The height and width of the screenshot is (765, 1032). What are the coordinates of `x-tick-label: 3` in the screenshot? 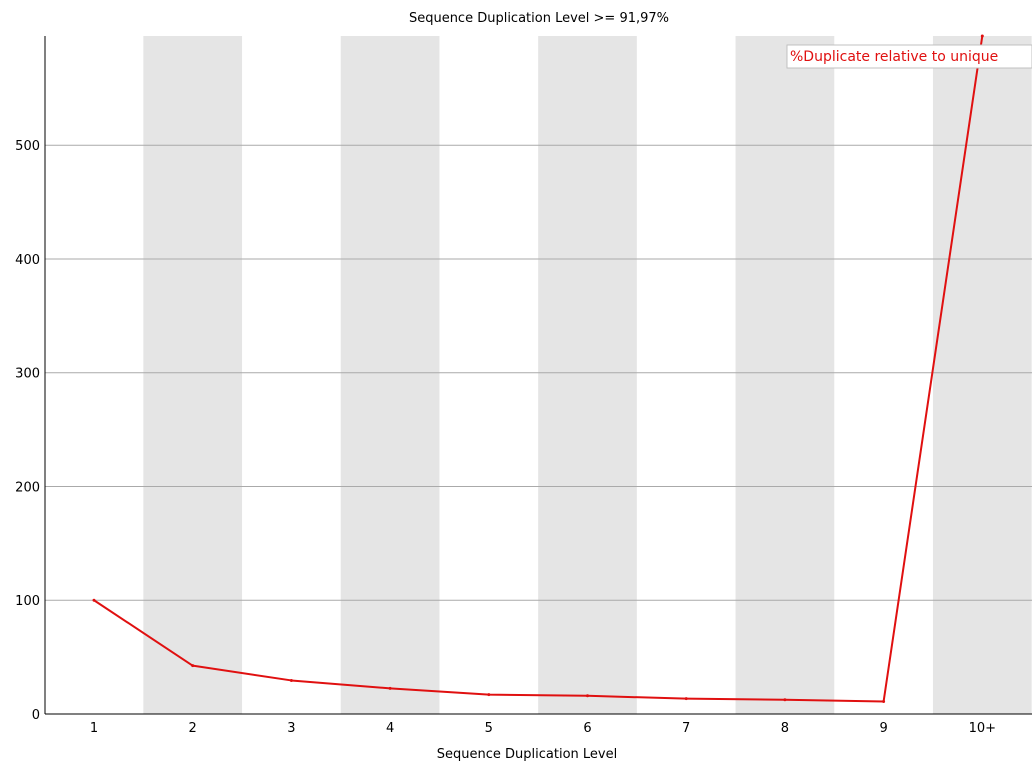 It's located at (291, 728).